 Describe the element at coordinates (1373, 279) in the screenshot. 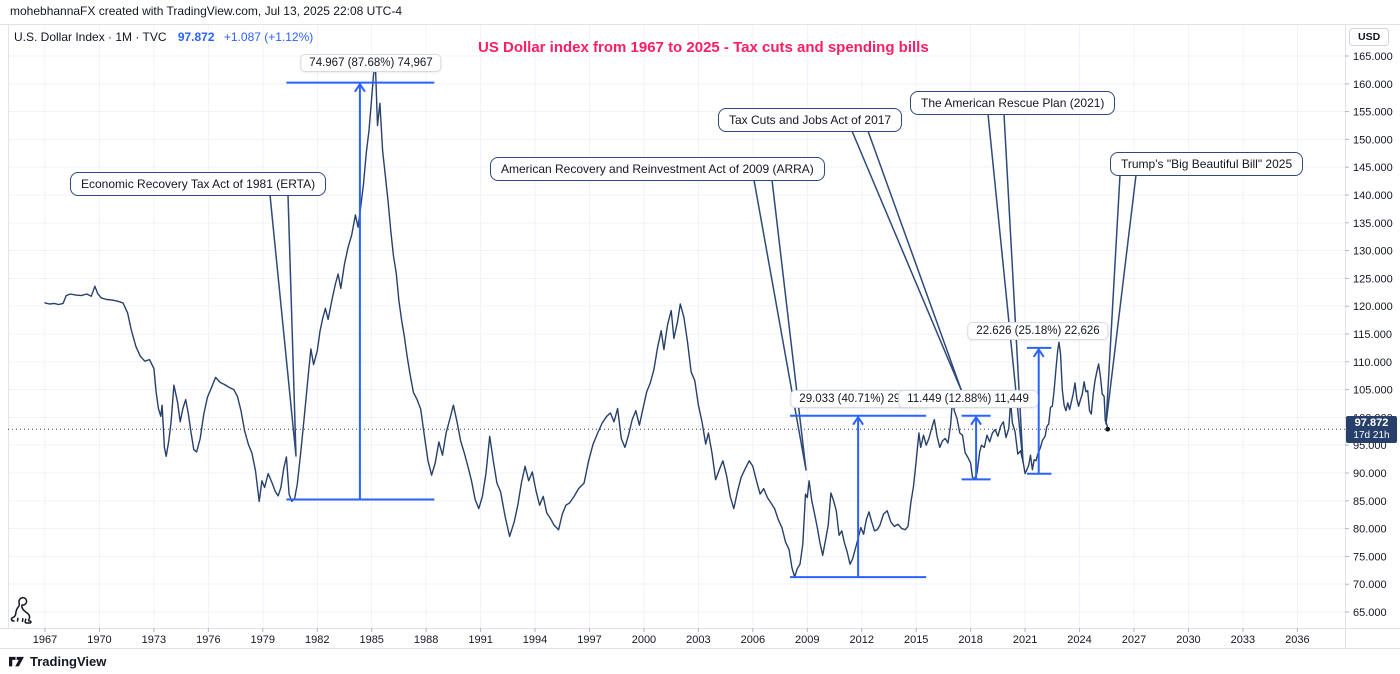

I see `price-axis-label: 125.000` at that location.